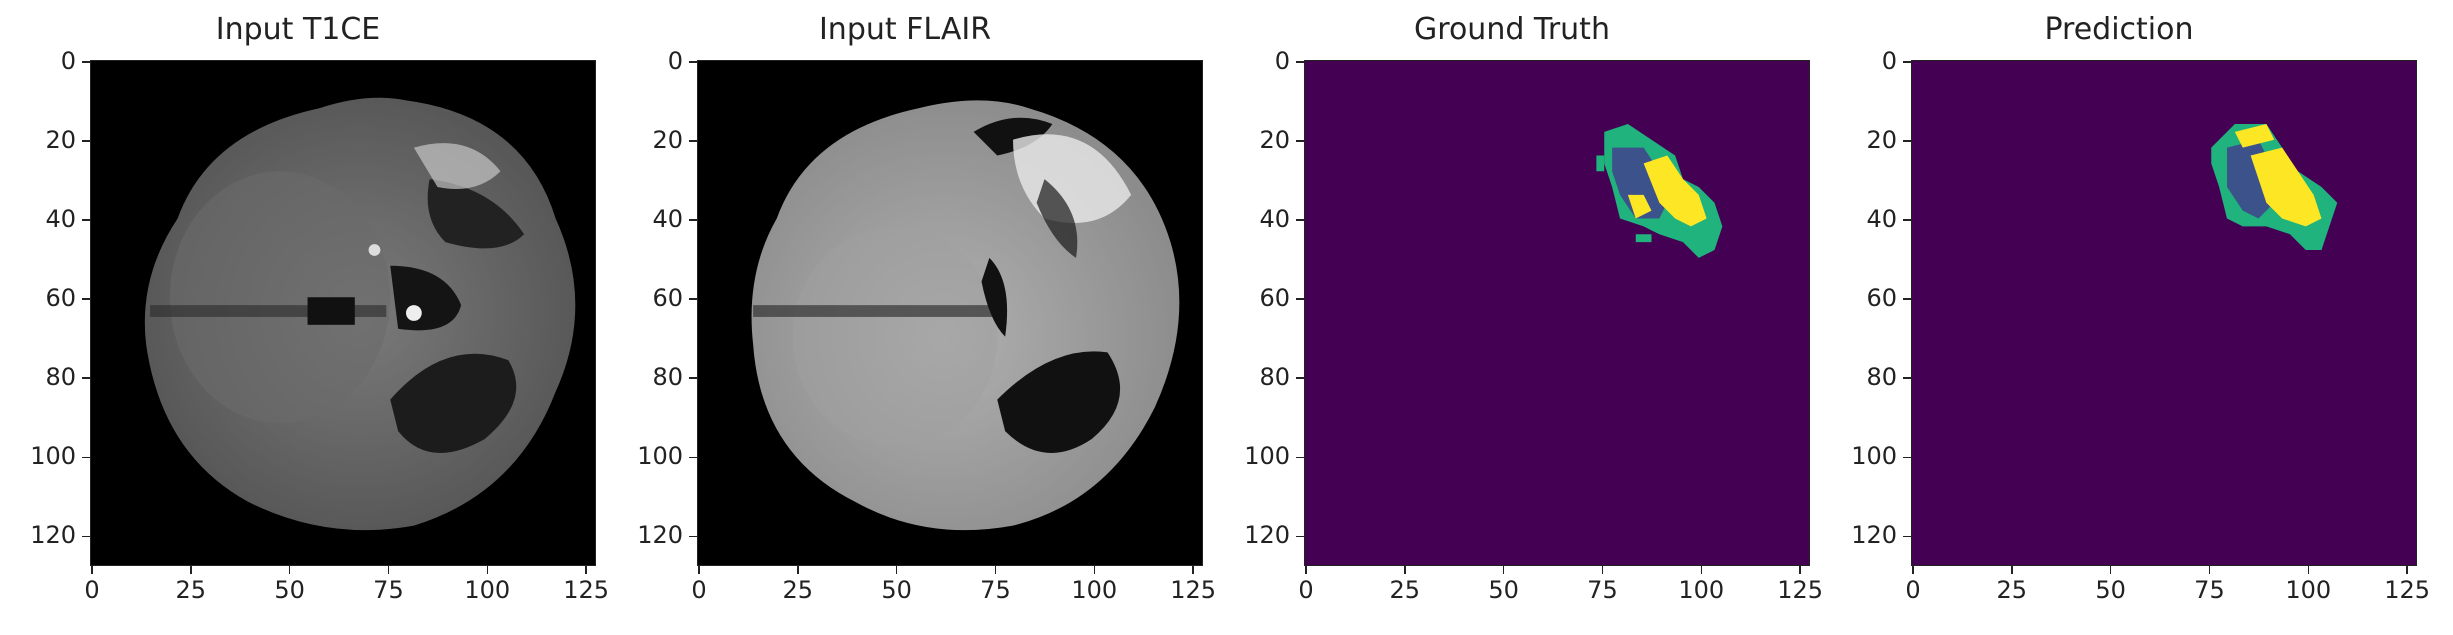  What do you see at coordinates (905, 29) in the screenshot?
I see `panel-title: Input FLAIR` at bounding box center [905, 29].